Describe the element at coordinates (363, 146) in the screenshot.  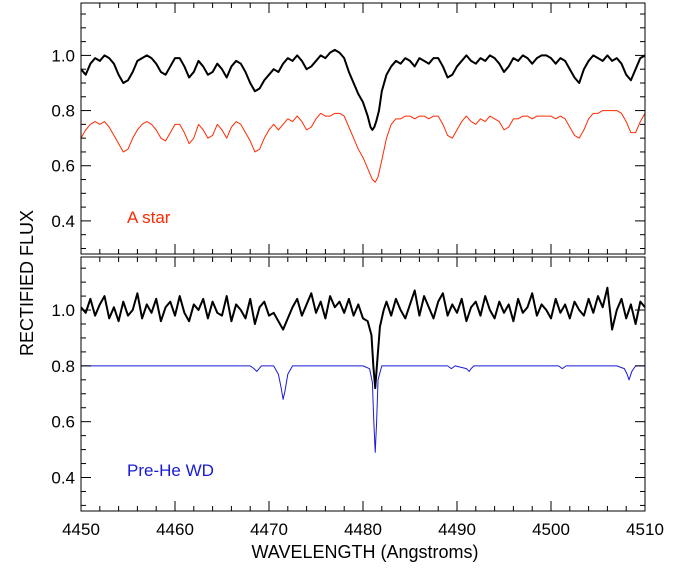
I see `top-series-model` at that location.